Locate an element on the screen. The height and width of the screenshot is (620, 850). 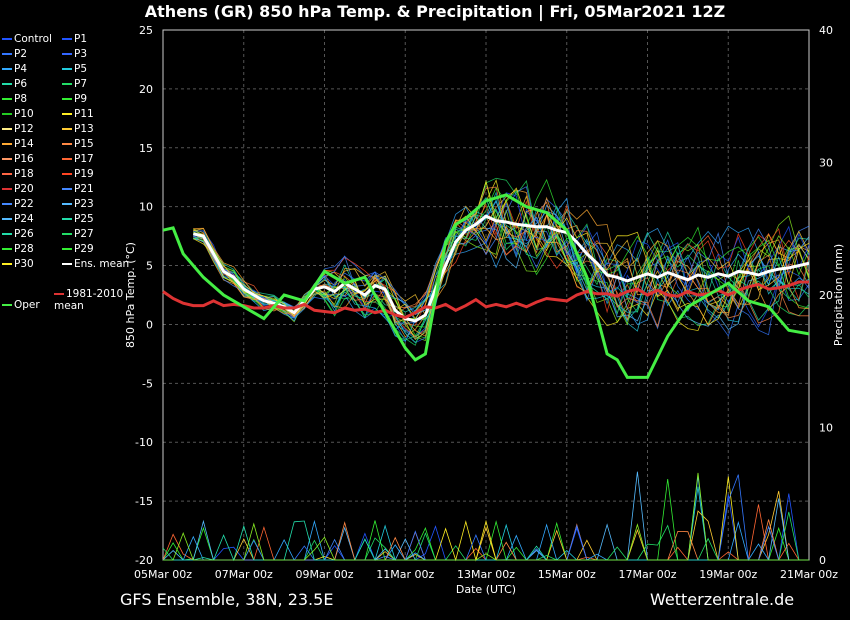
legend-label: P30 is located at coordinates (24, 264).